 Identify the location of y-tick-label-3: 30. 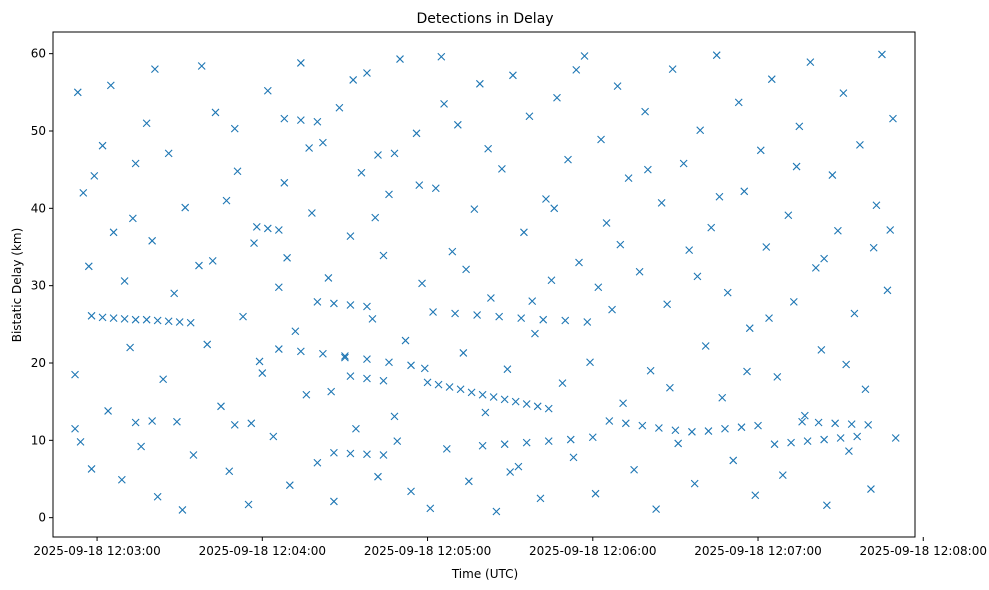
(38, 286).